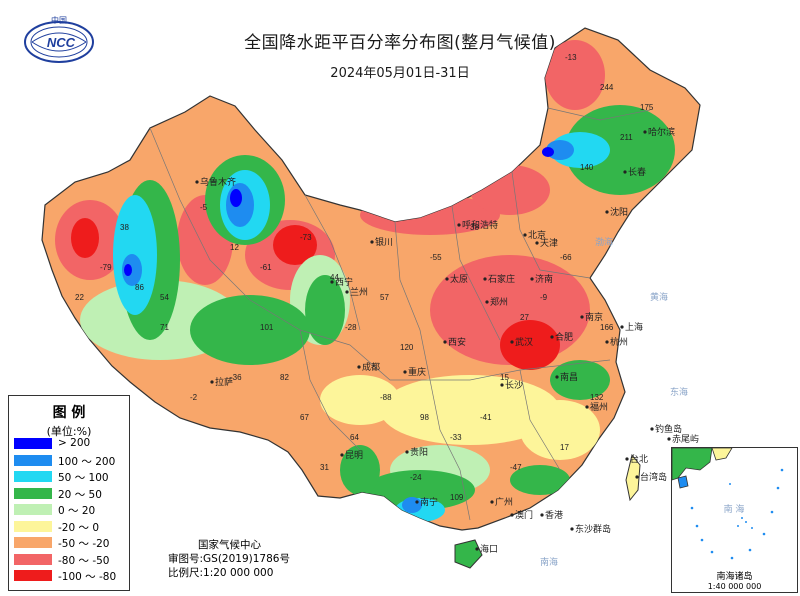 The width and height of the screenshot is (800, 596). Describe the element at coordinates (70, 443) in the screenshot. I see `legend-item: > 200` at that location.